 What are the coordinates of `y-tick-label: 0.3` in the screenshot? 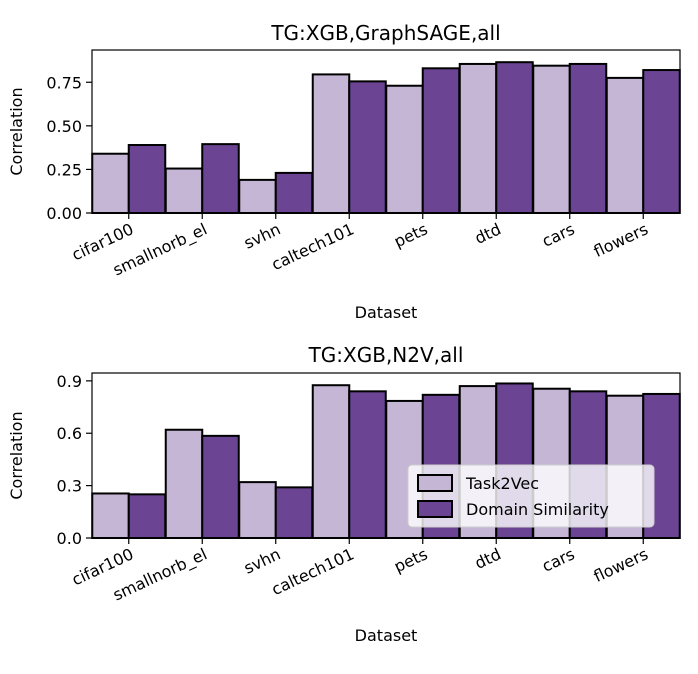 It's located at (69, 486).